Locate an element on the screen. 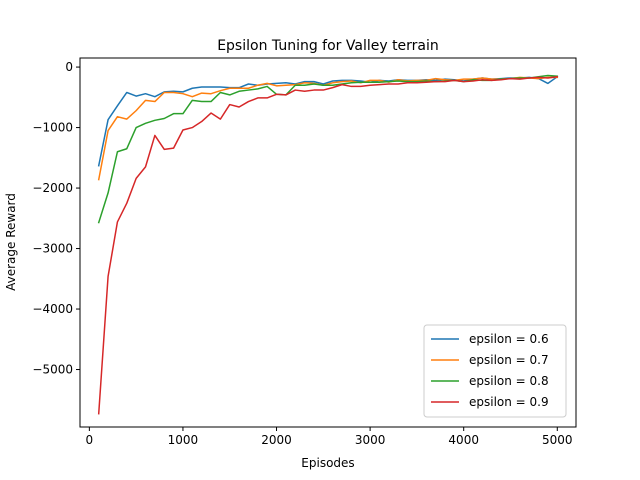  legend-label-3: epsilon = 0.8 is located at coordinates (509, 381).